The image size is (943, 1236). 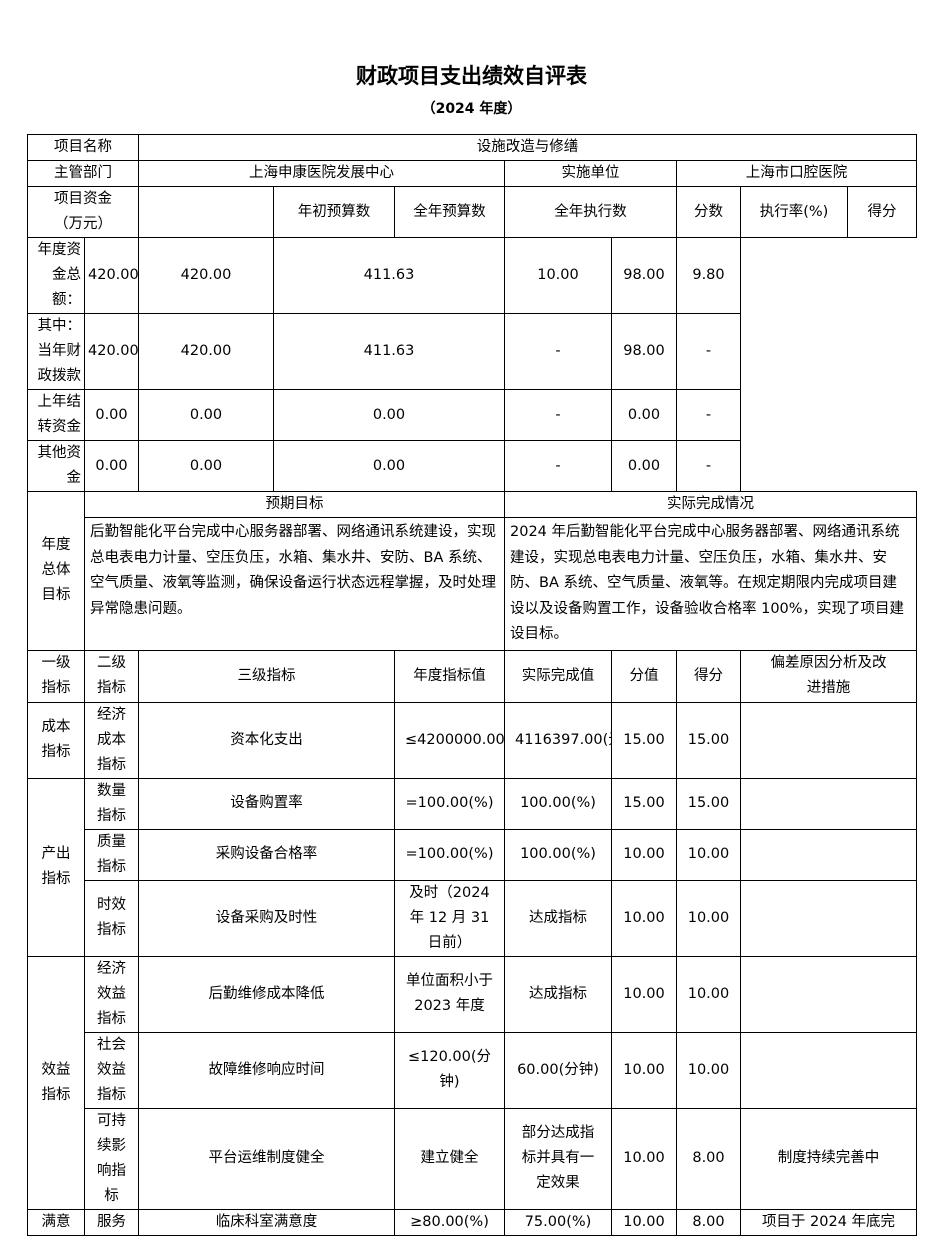 What do you see at coordinates (449, 1158) in the screenshot?
I see `target-value: 建立健全` at bounding box center [449, 1158].